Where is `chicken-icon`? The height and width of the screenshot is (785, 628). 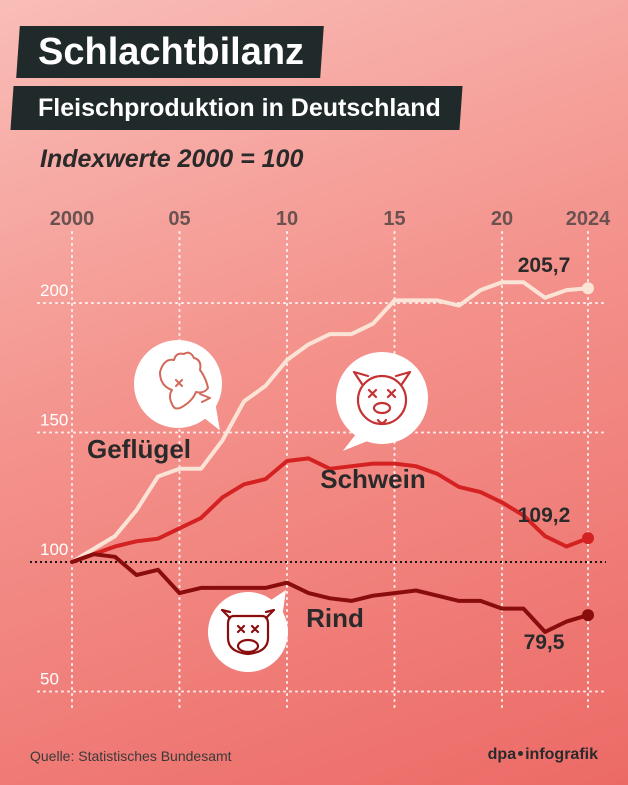
chicken-icon is located at coordinates (185, 380).